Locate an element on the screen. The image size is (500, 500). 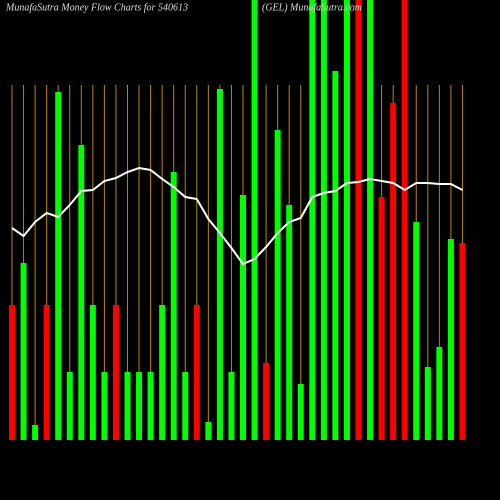
chart-subtitle: (GEL) MunafaSutra.com is located at coordinates (312, 7).